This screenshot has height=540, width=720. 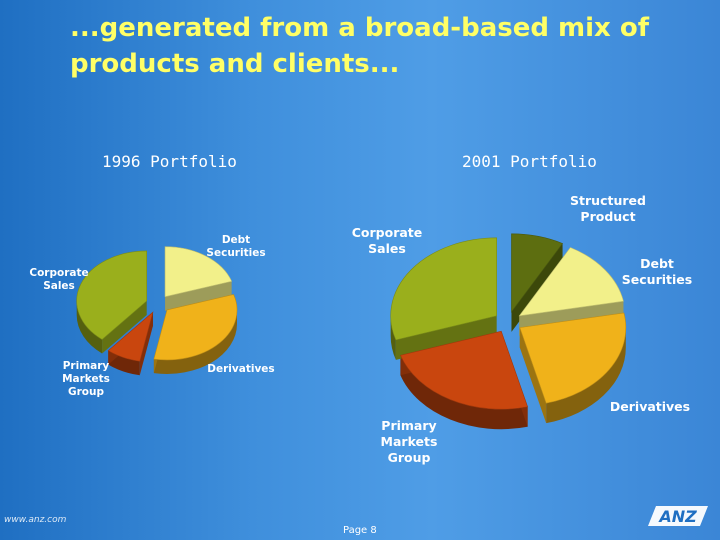 I want to click on slice-edge-debt-securities, so click(x=198, y=296).